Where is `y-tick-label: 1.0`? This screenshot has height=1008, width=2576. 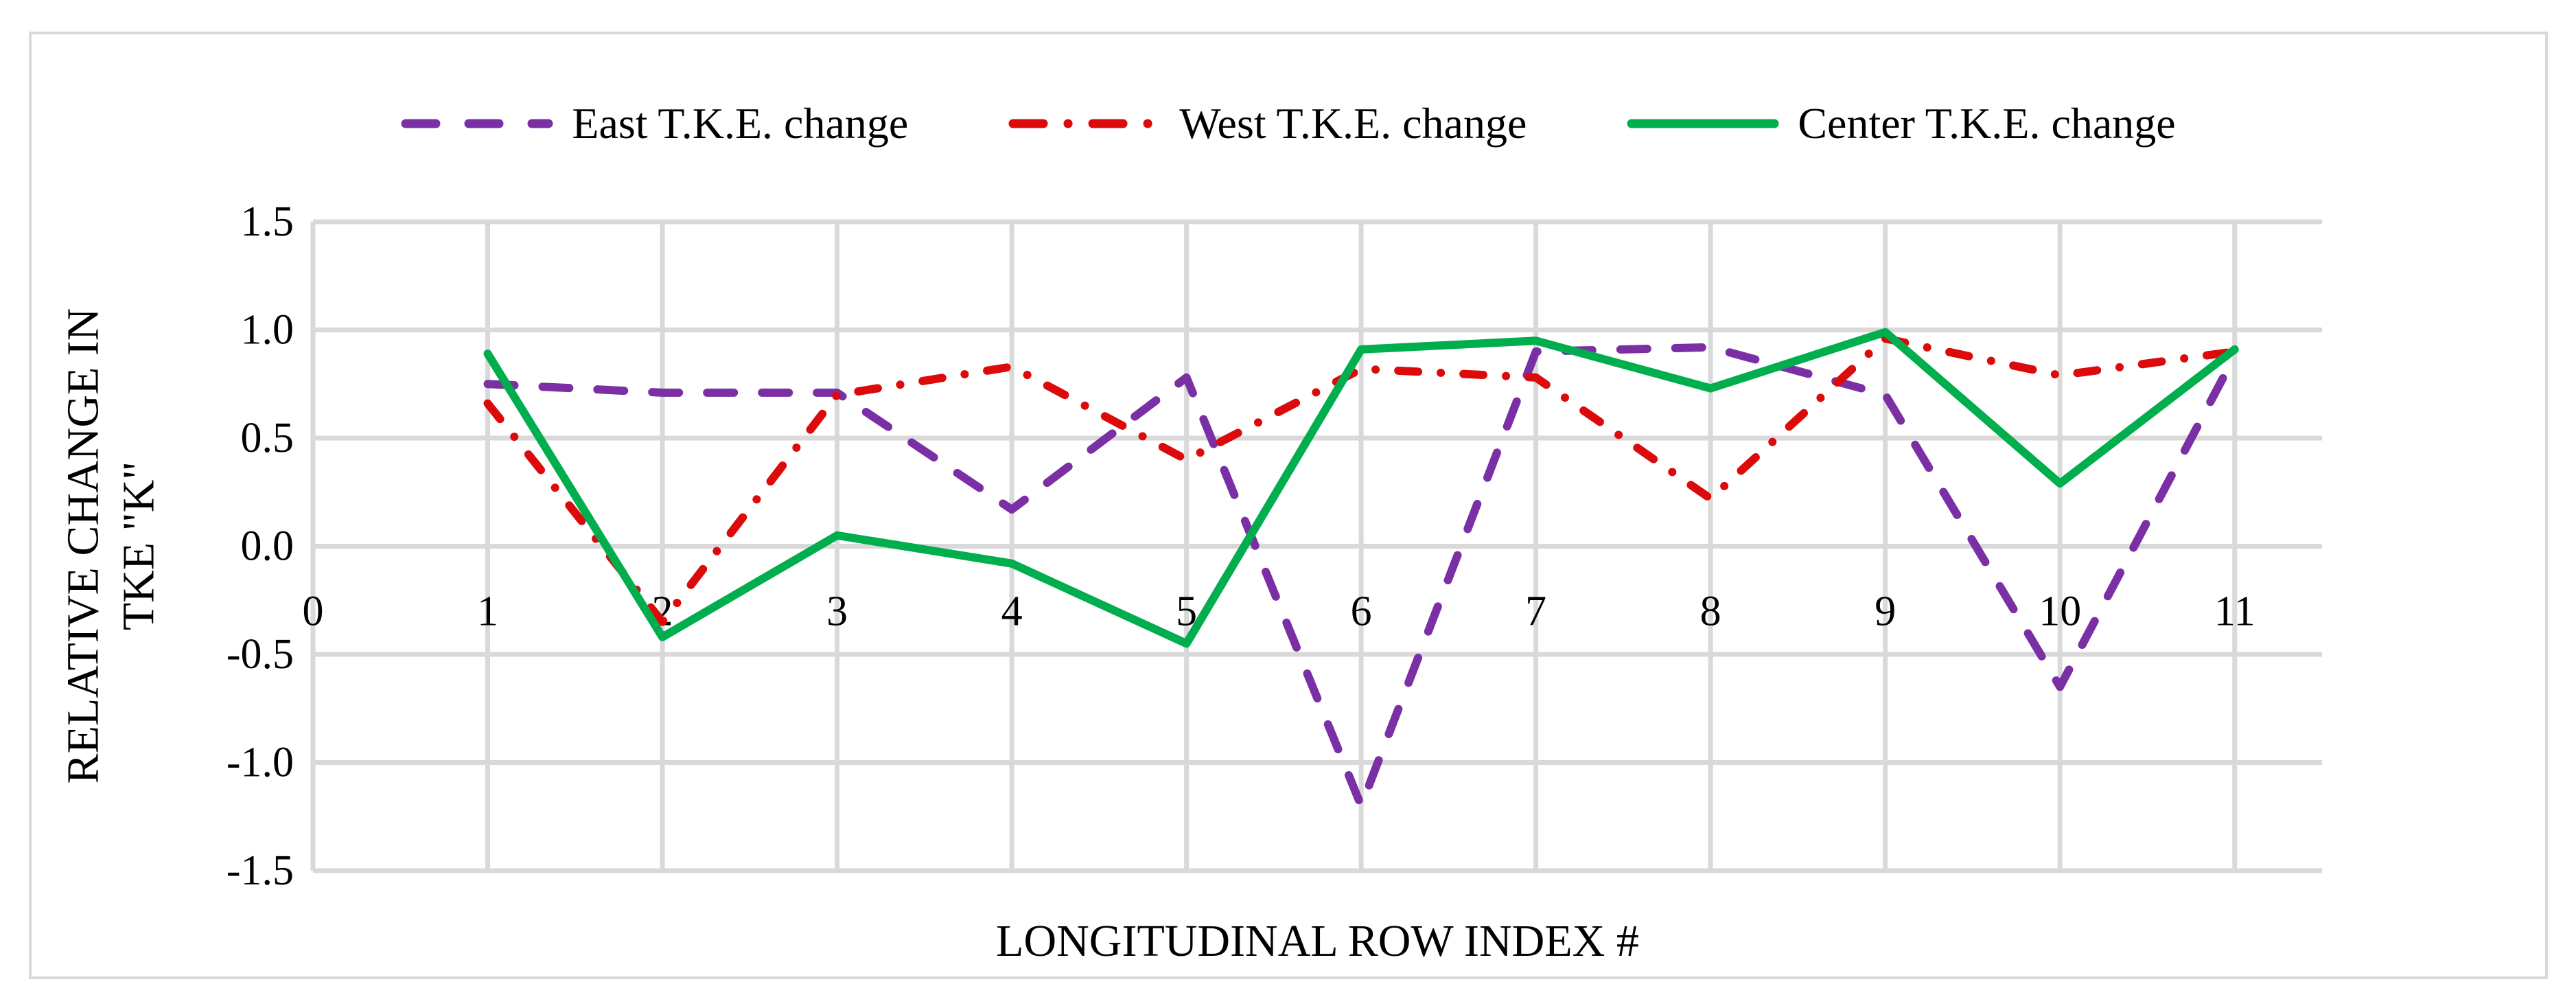
y-tick-label: 1.0 is located at coordinates (267, 330).